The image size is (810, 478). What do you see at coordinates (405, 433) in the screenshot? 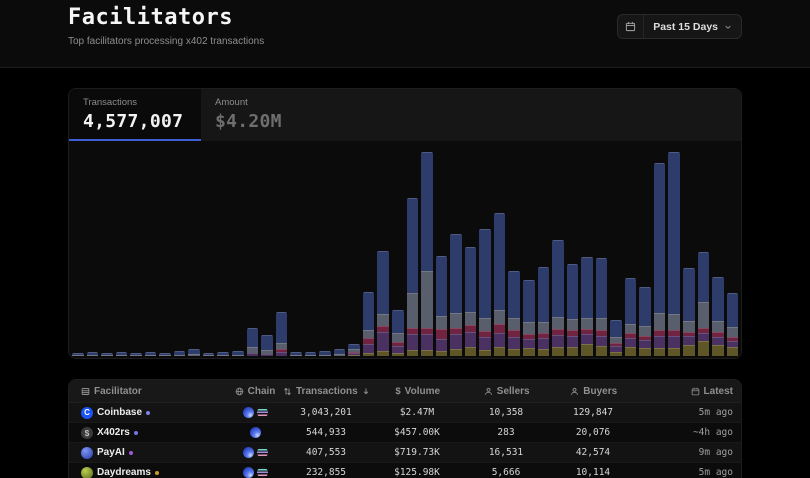
I see `table-row: $ X402rs 544,933 $457.00K 283 20,076 ~4h ago` at bounding box center [405, 433].